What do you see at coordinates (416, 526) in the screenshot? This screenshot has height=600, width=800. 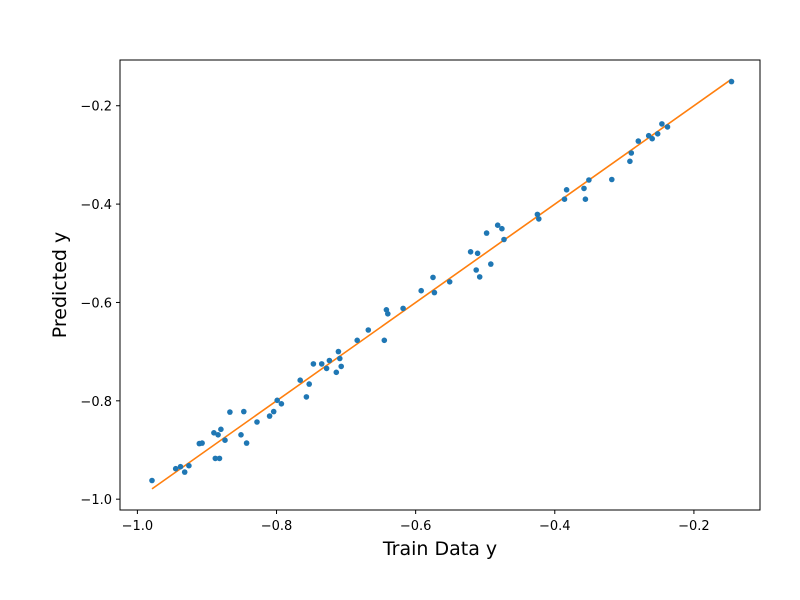 I see `x-tick-label: −0.6` at bounding box center [416, 526].